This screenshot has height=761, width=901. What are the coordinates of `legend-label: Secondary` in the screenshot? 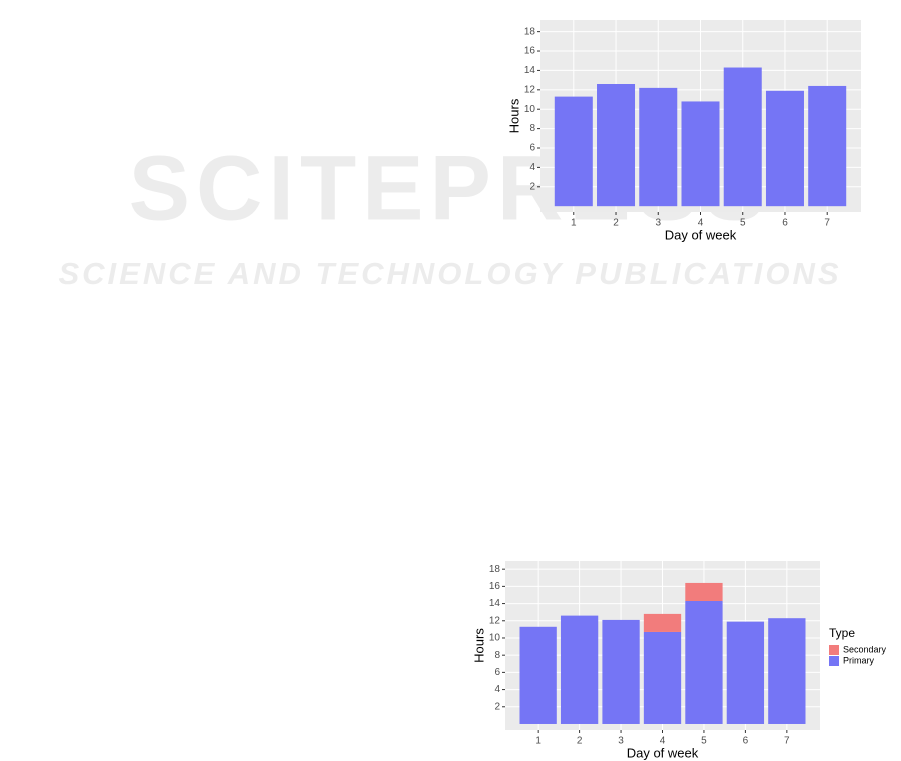 It's located at (865, 649).